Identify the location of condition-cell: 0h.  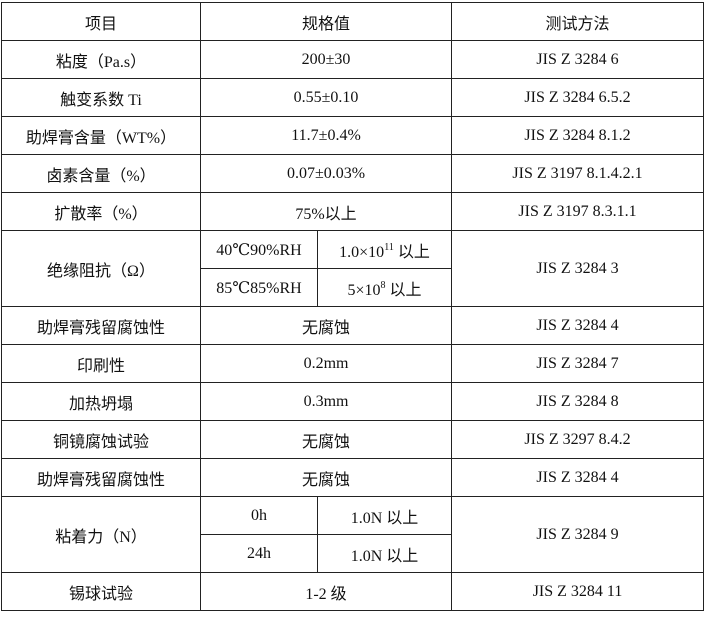
(259, 515).